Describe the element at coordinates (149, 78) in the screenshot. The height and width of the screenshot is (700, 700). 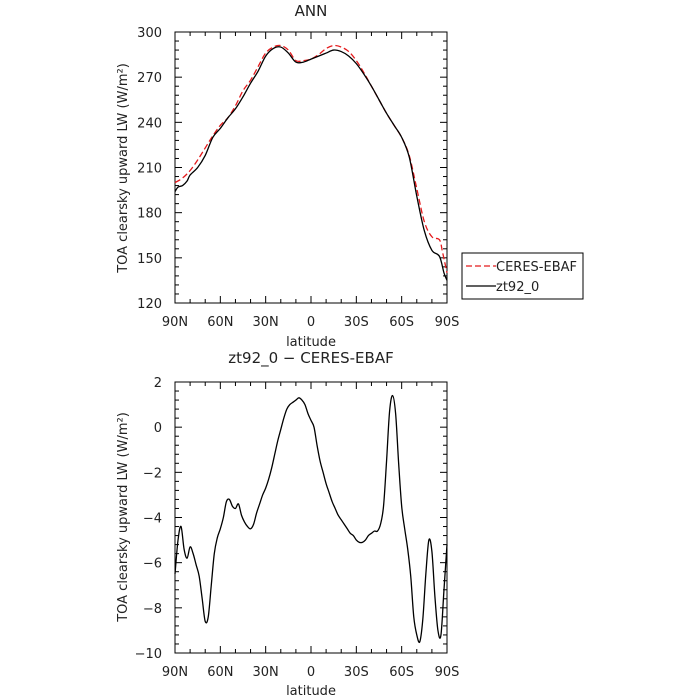
I see `top-y-tick-label: 270` at that location.